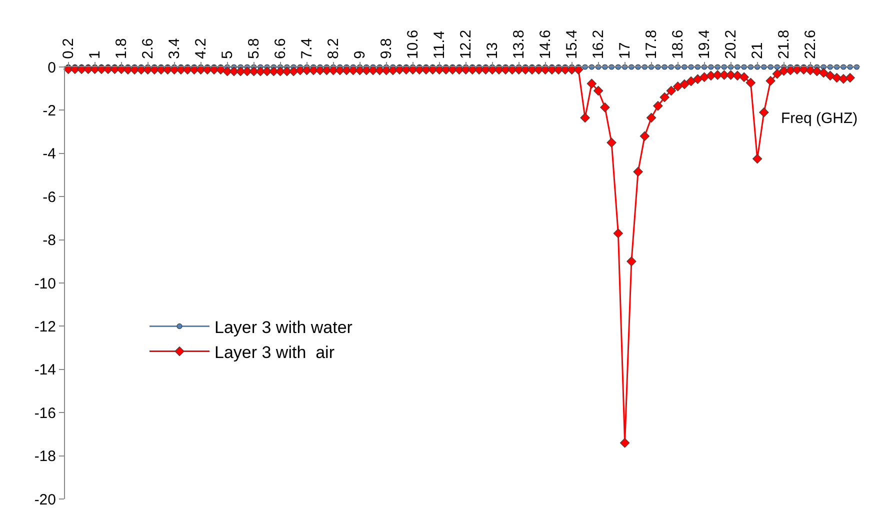  Describe the element at coordinates (201, 48) in the screenshot. I see `x-tick-label: 4.2` at that location.